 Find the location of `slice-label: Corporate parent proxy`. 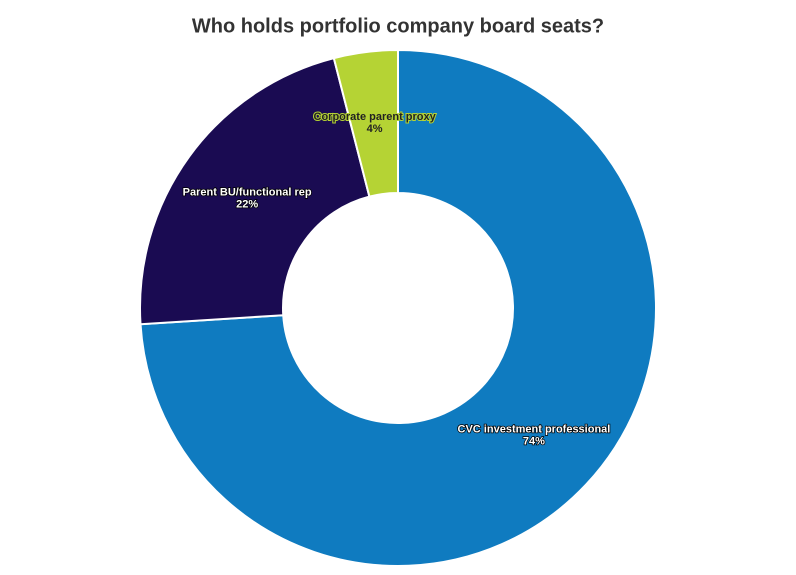

slice-label: Corporate parent proxy is located at coordinates (375, 117).